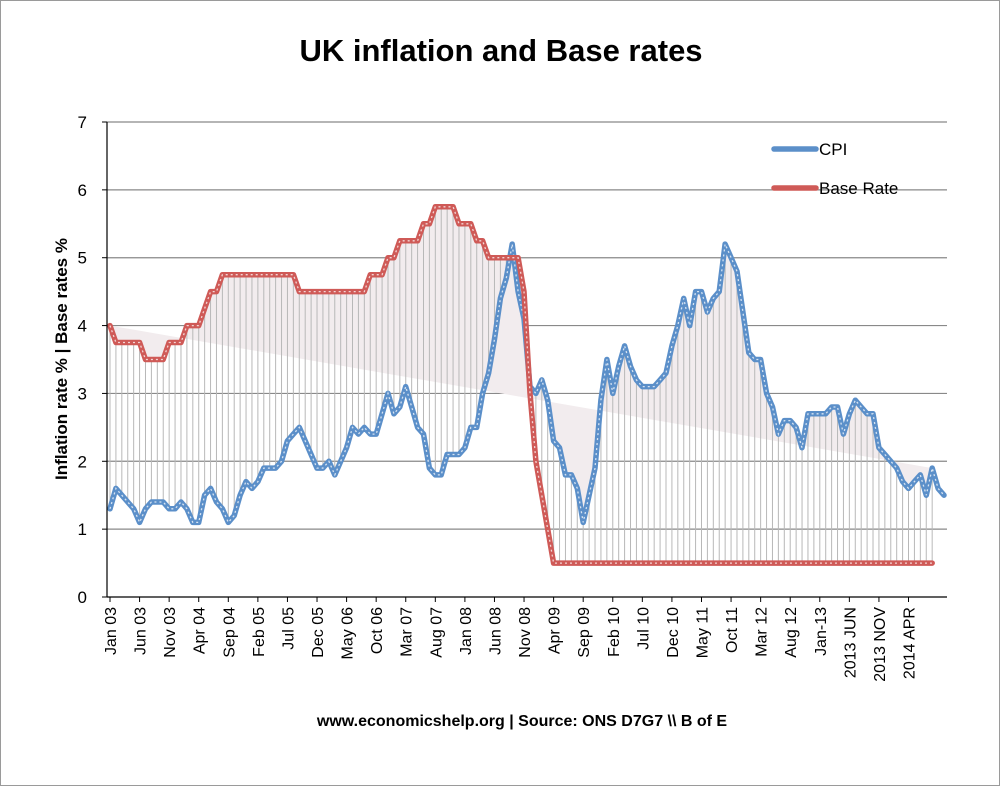 This screenshot has width=1000, height=787. I want to click on x-tick-label: Sep 09, so click(584, 632).